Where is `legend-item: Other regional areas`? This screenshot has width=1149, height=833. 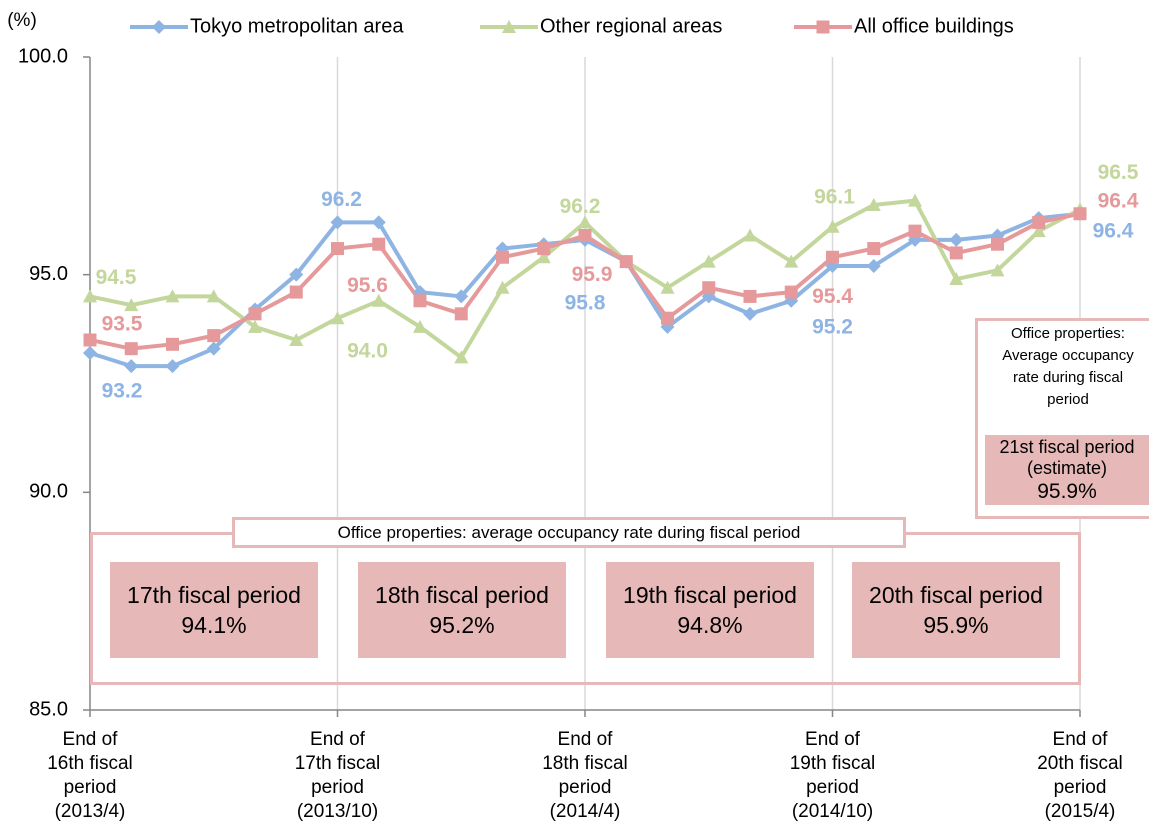
legend-item: Other regional areas is located at coordinates (601, 26).